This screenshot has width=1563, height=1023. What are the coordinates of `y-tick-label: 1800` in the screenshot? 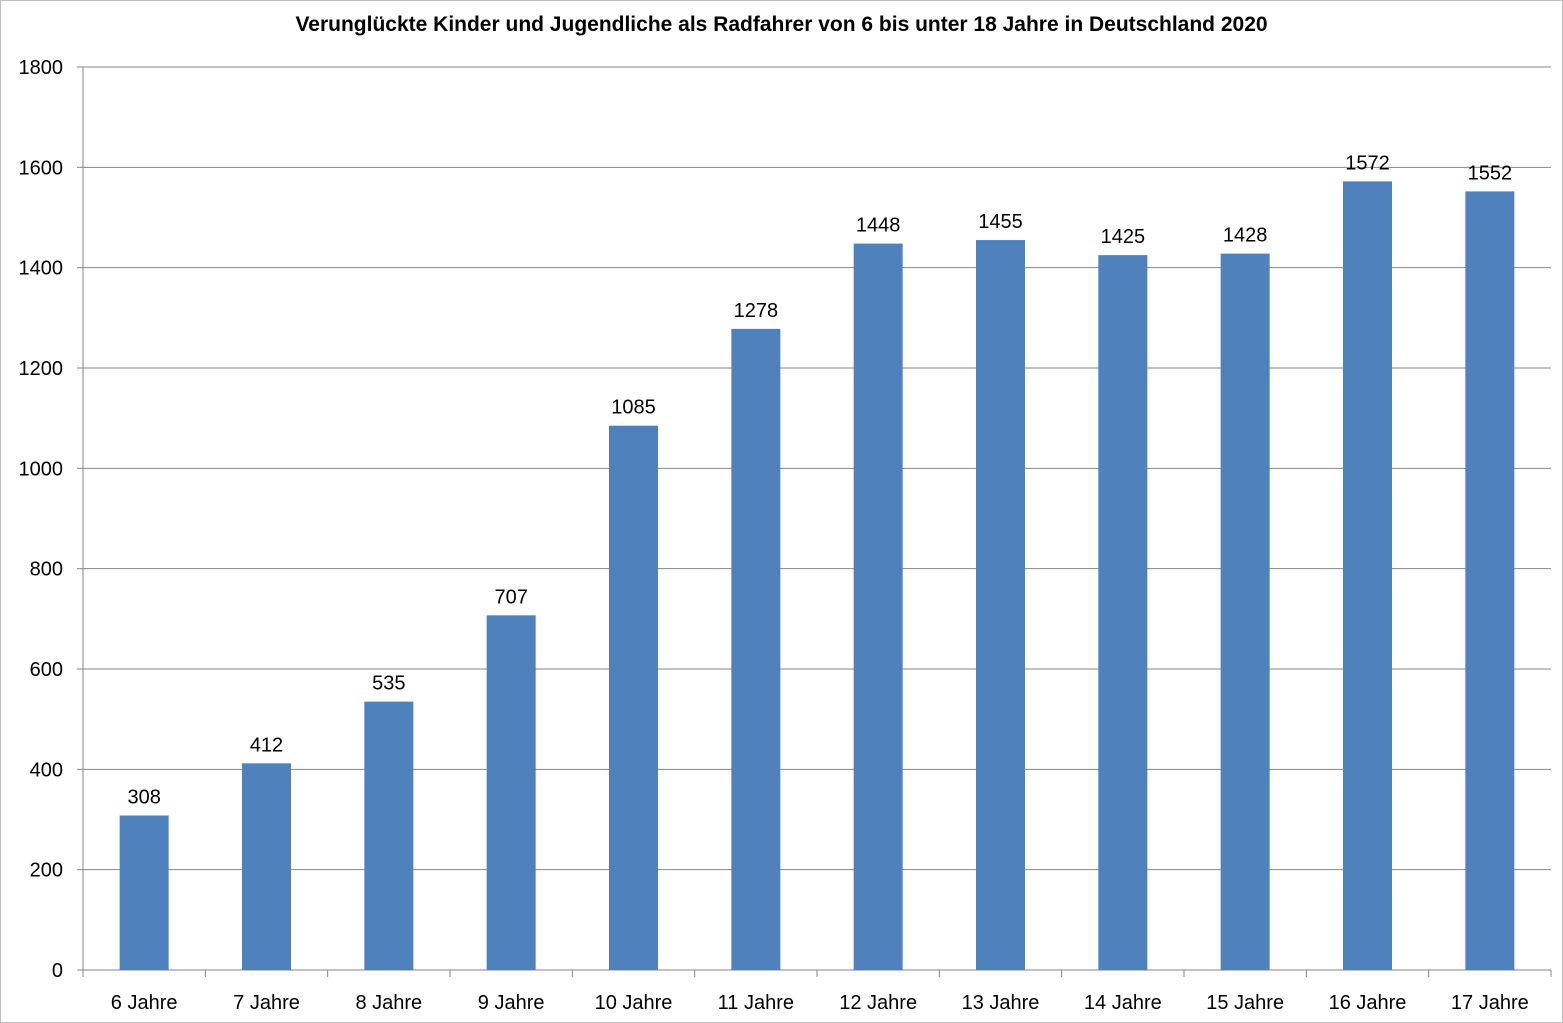 It's located at (41, 68).